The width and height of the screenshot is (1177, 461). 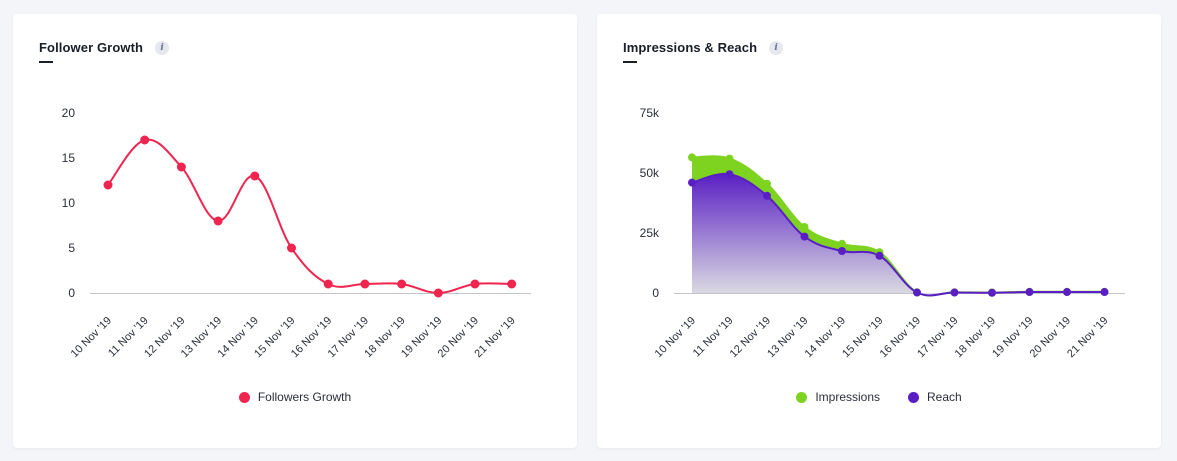 I want to click on y-tick-label: 5, so click(x=71, y=248).